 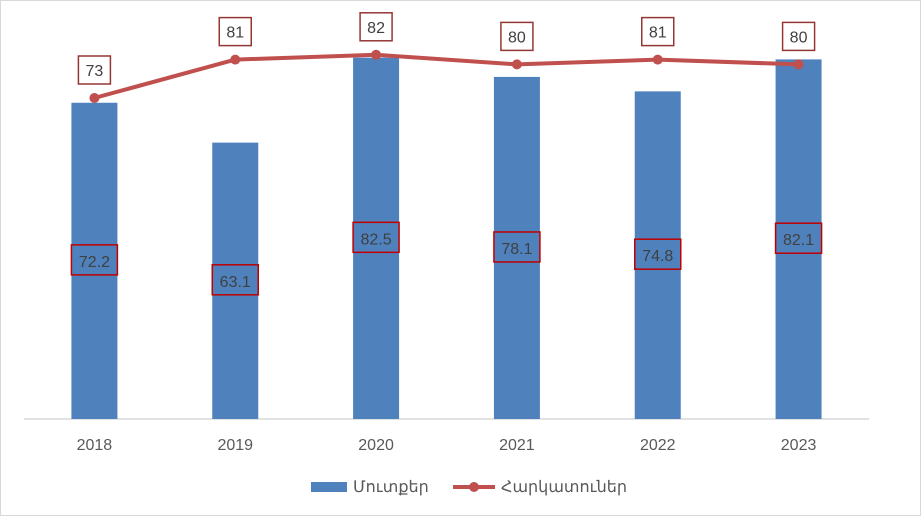 I want to click on line-point-2023, so click(x=798, y=64).